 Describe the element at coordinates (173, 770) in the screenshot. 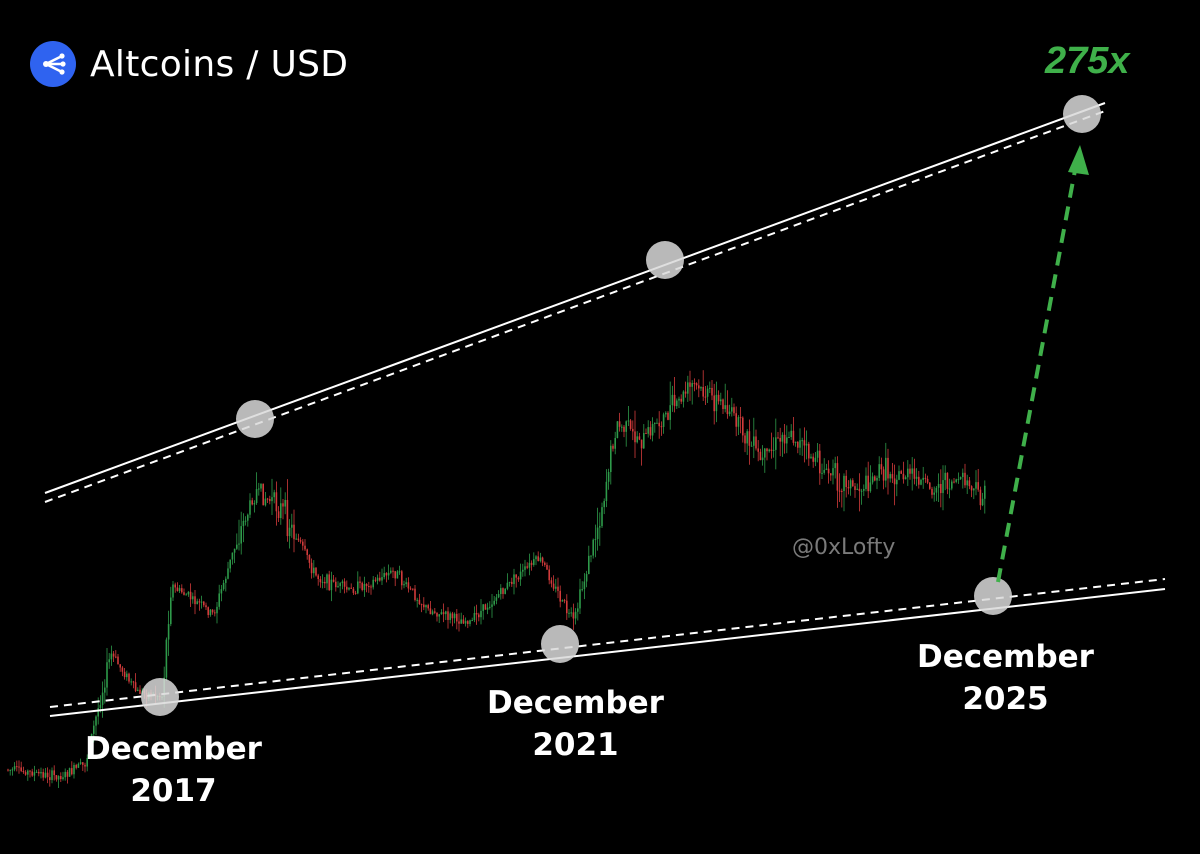

I see `label-december-2017: December 2017` at that location.